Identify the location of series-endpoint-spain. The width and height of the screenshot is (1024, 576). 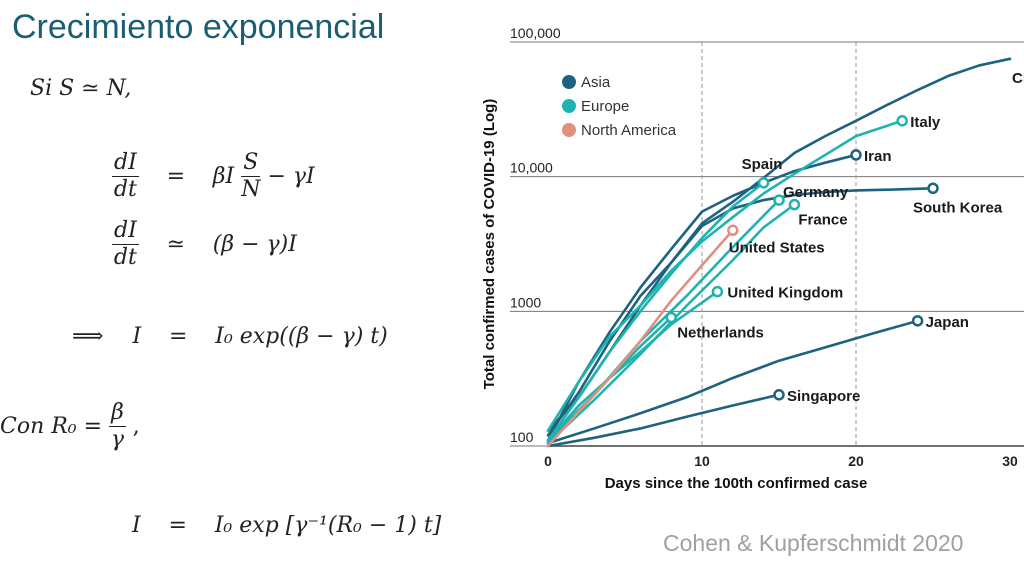
(763, 183).